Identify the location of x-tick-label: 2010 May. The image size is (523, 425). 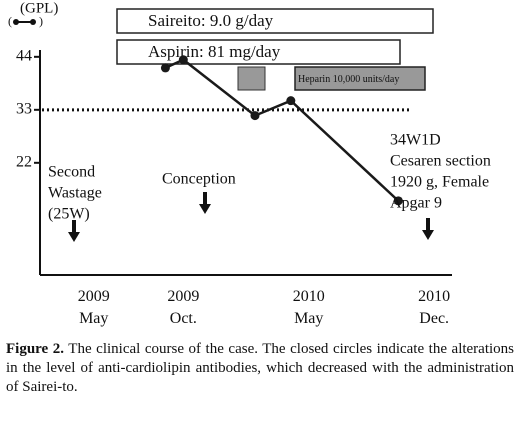
(309, 307).